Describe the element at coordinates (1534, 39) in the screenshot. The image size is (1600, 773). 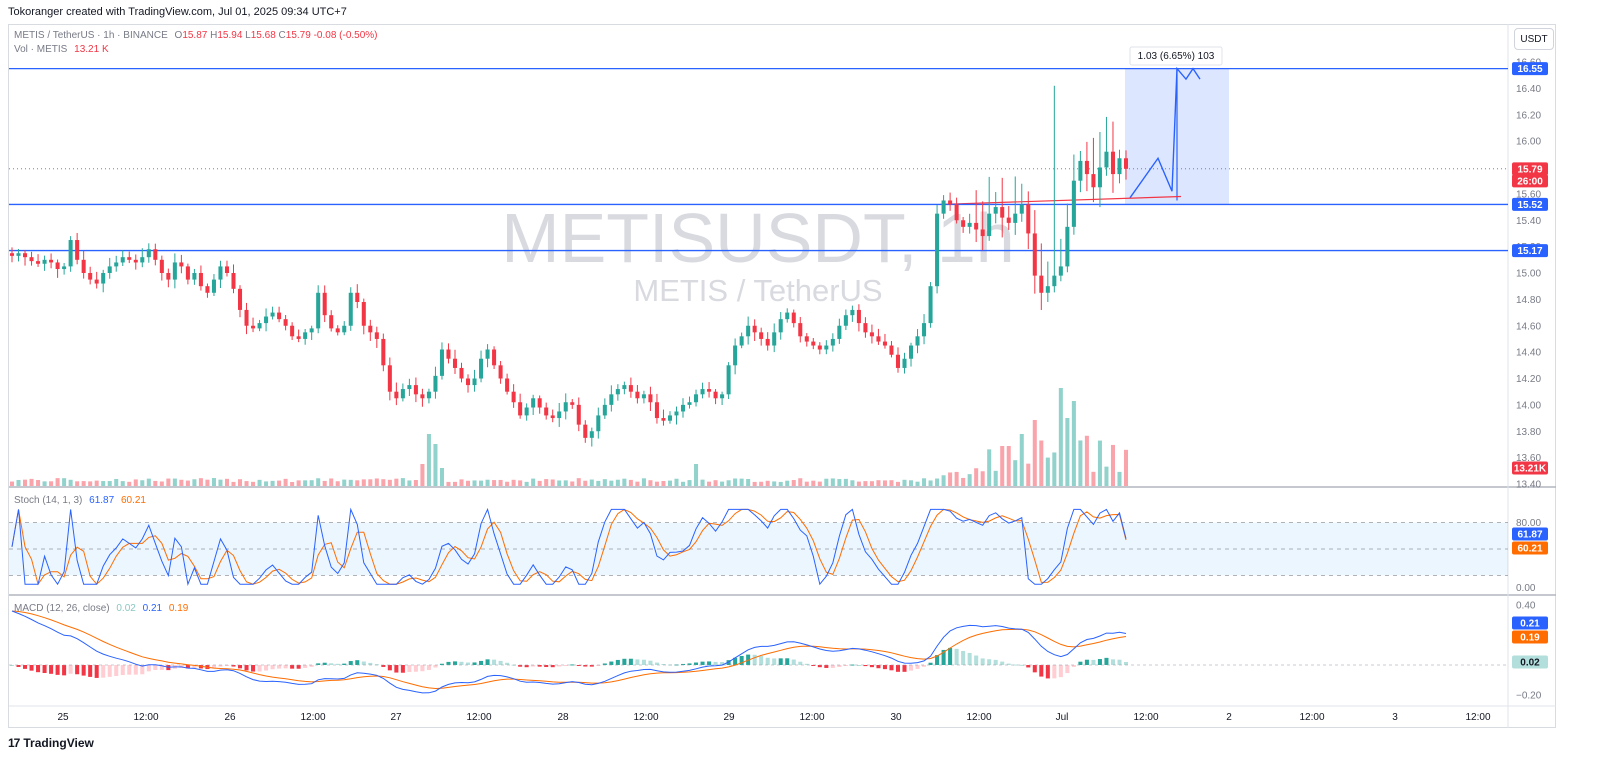
I see `currency-button: USDT` at that location.